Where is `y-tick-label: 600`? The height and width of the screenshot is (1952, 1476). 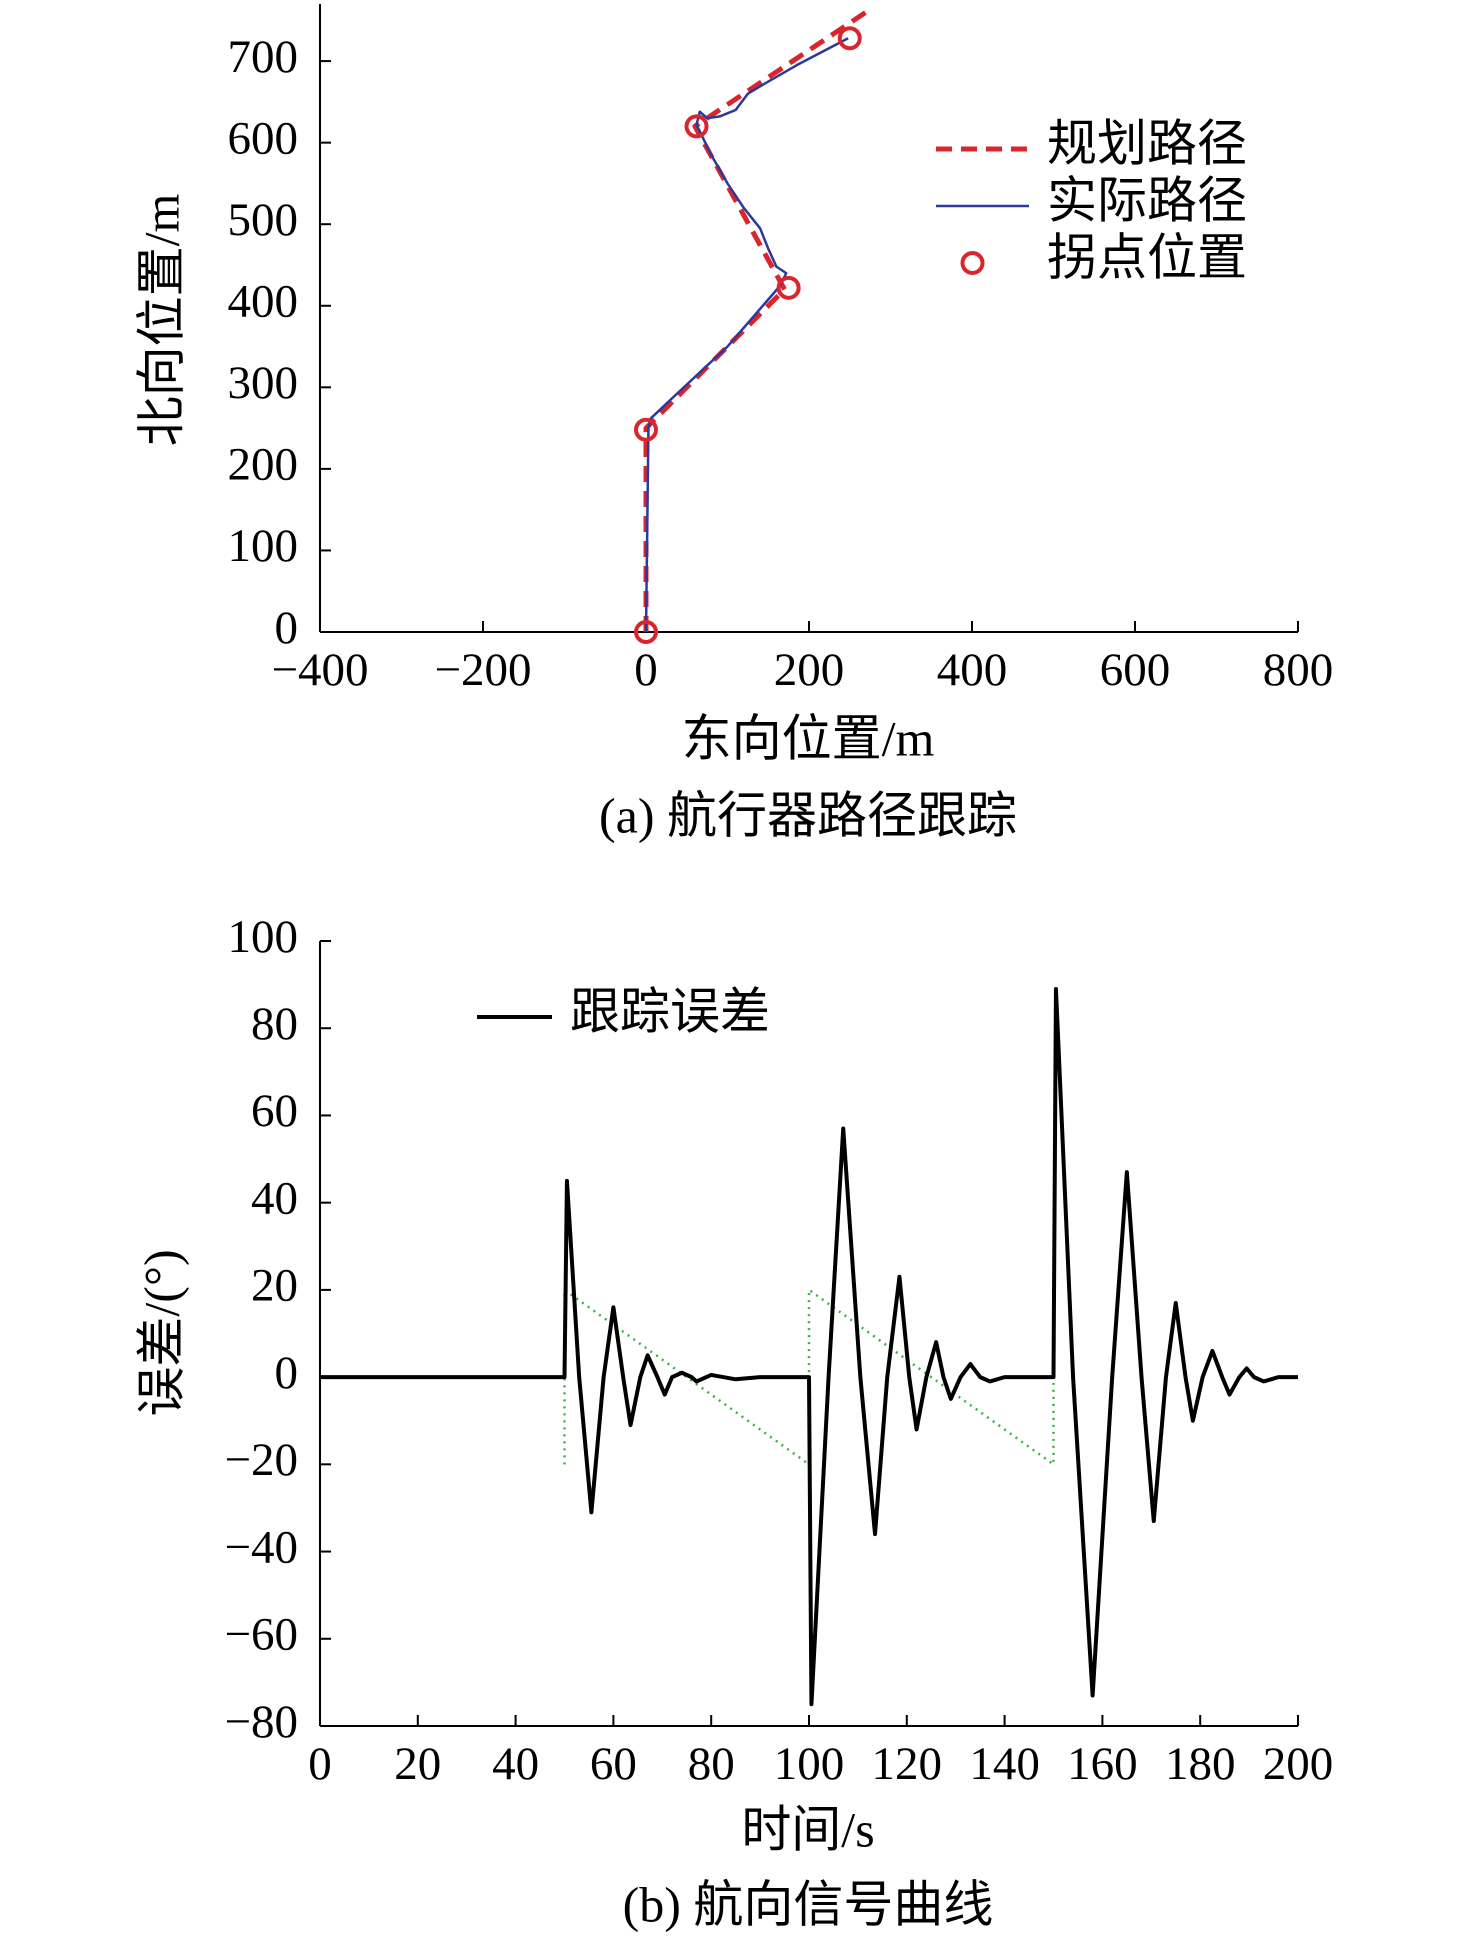
y-tick-label: 600 is located at coordinates (263, 138).